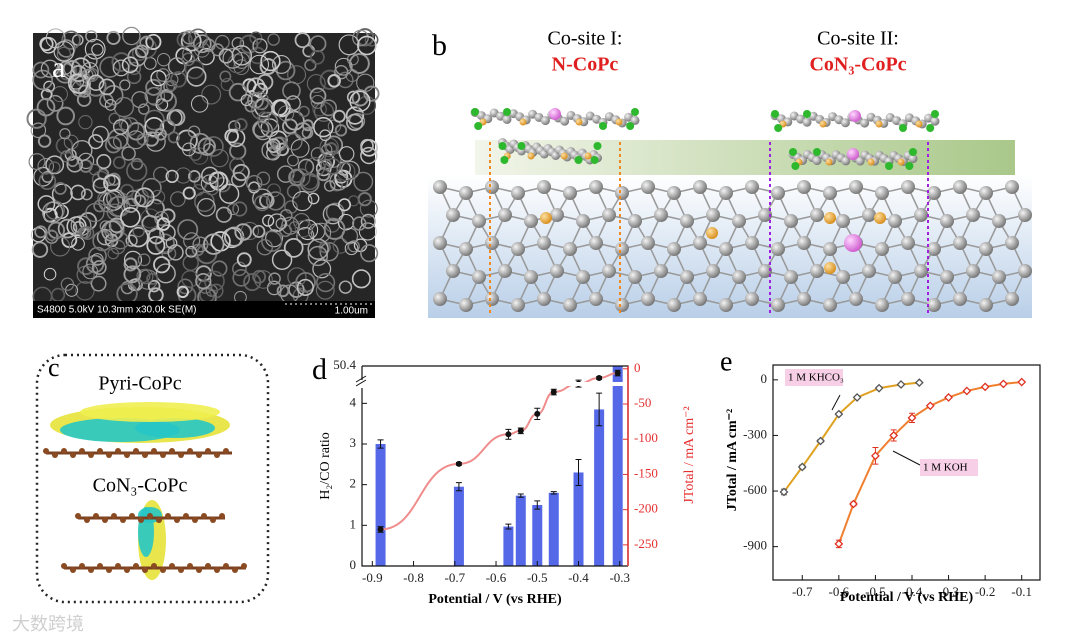  Describe the element at coordinates (599, 409) in the screenshot. I see `error-bar` at that location.